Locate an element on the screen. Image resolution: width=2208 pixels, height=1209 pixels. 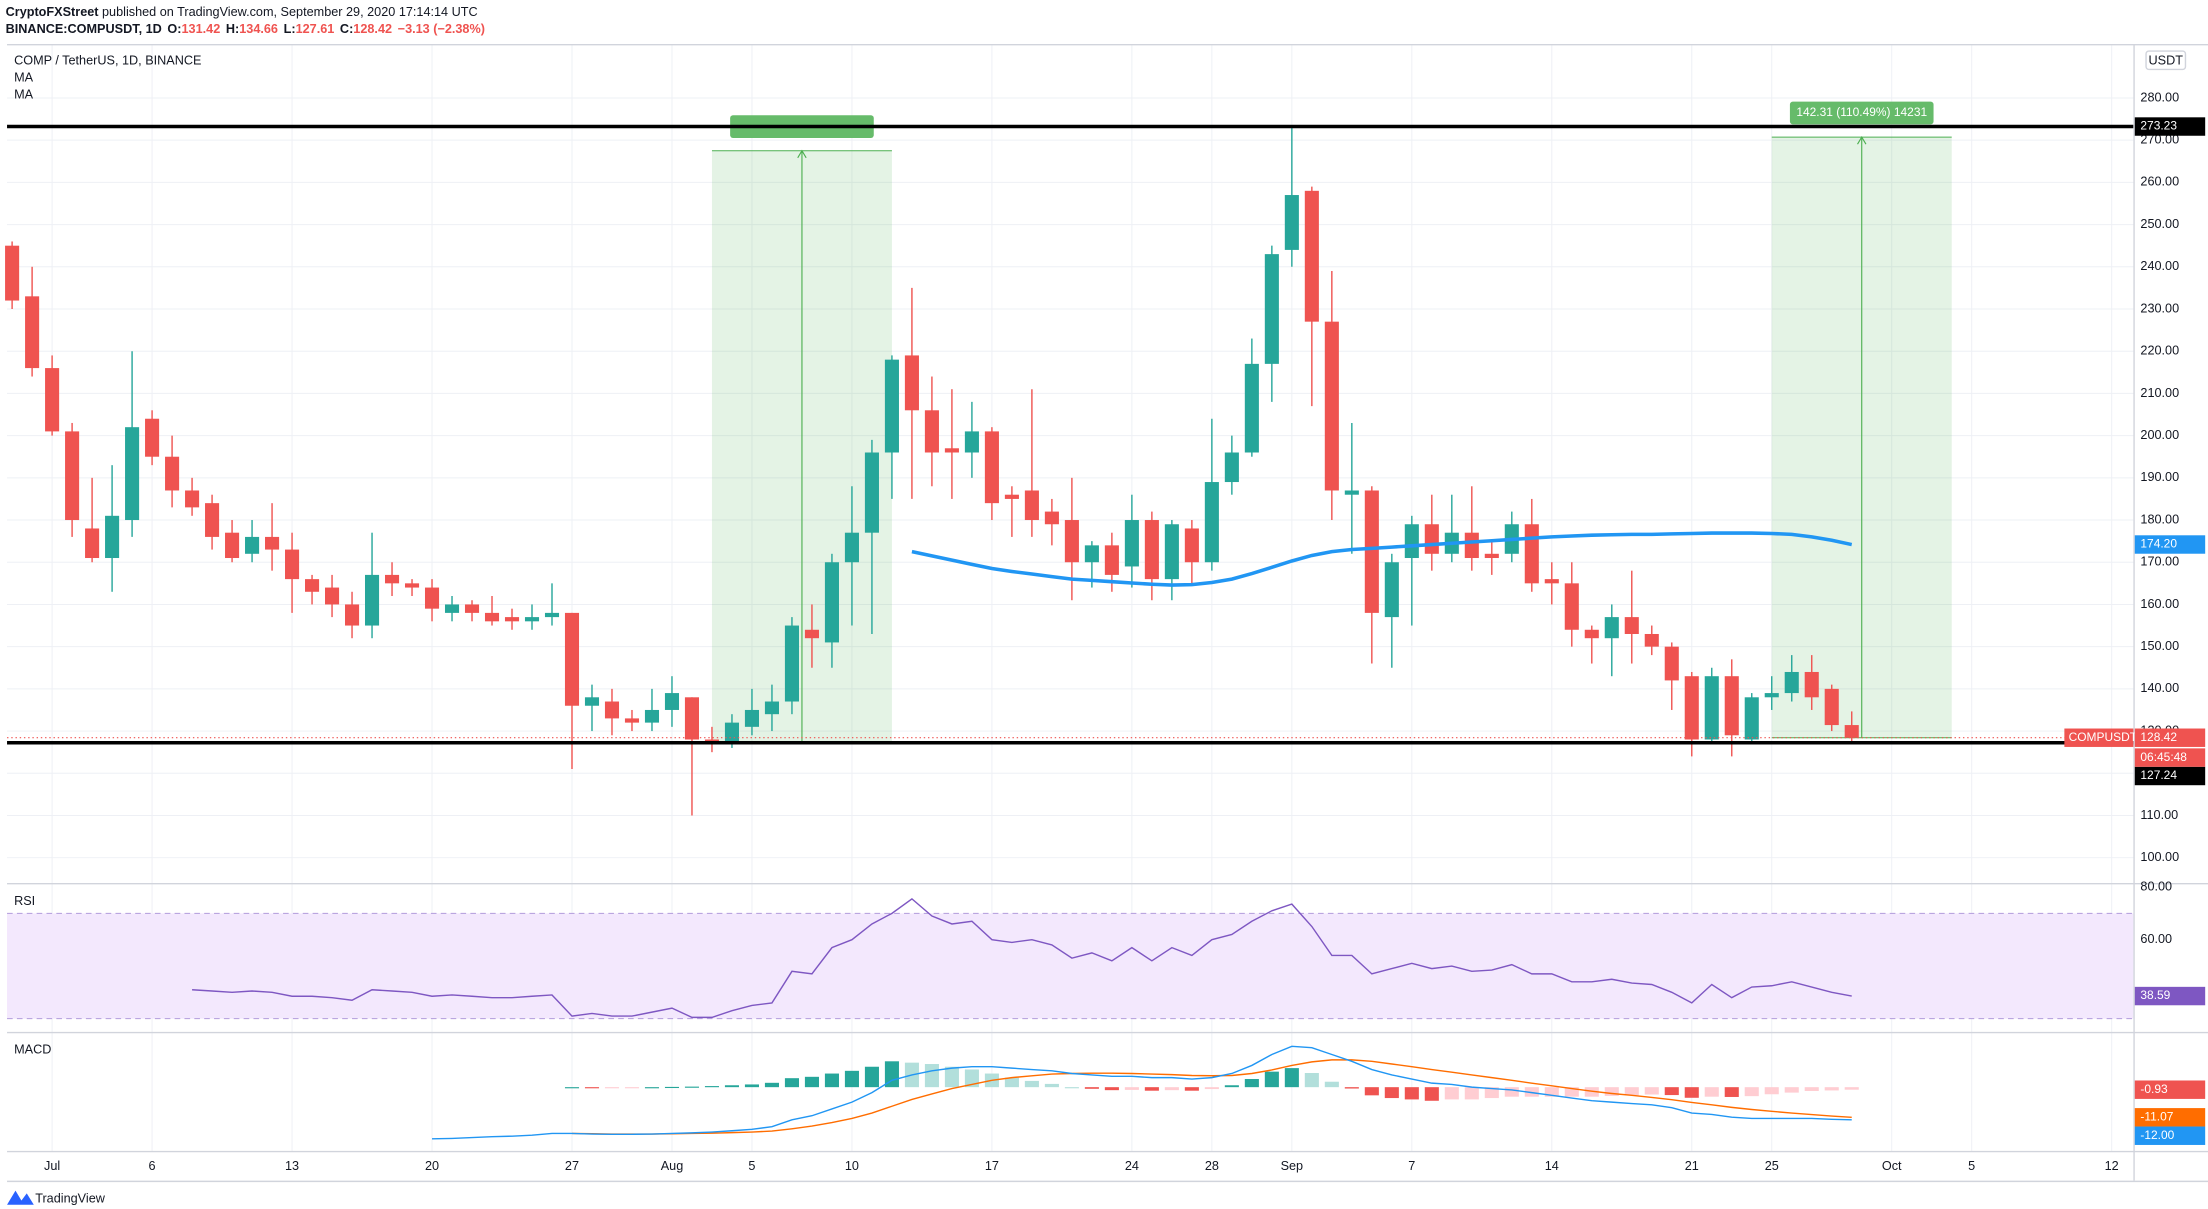
y-tick-label: 160.00 is located at coordinates (2159, 603).